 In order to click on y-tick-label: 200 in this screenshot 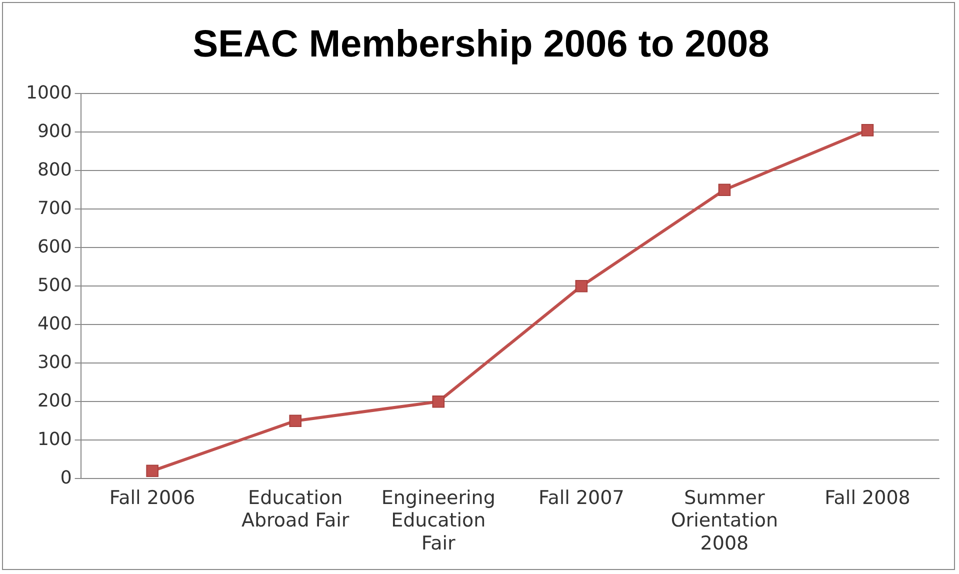, I will do `click(54, 401)`.